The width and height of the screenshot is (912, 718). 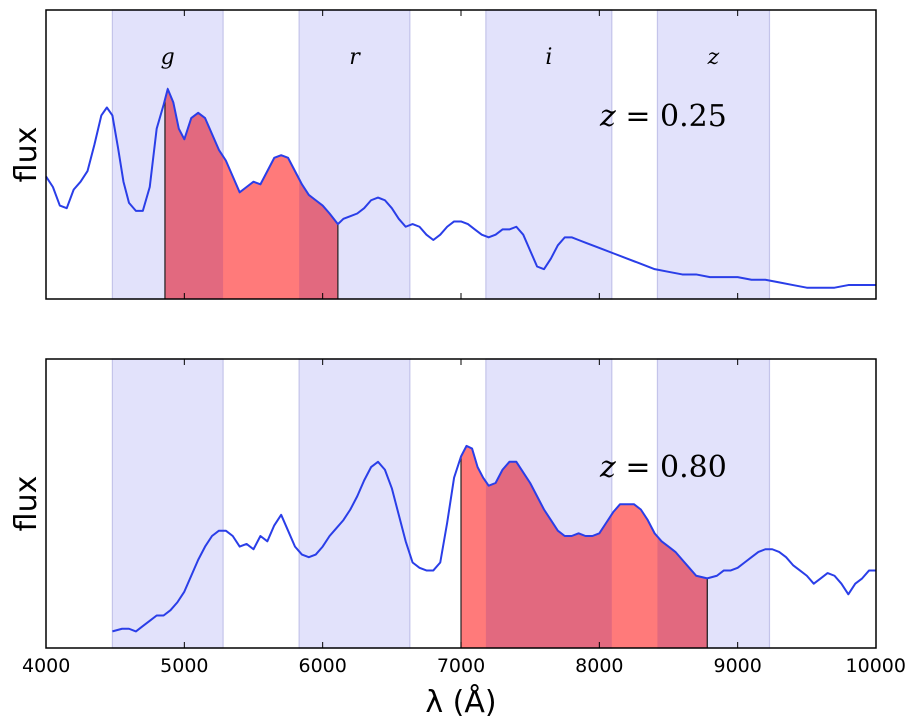 I want to click on band-g, so click(x=167, y=503).